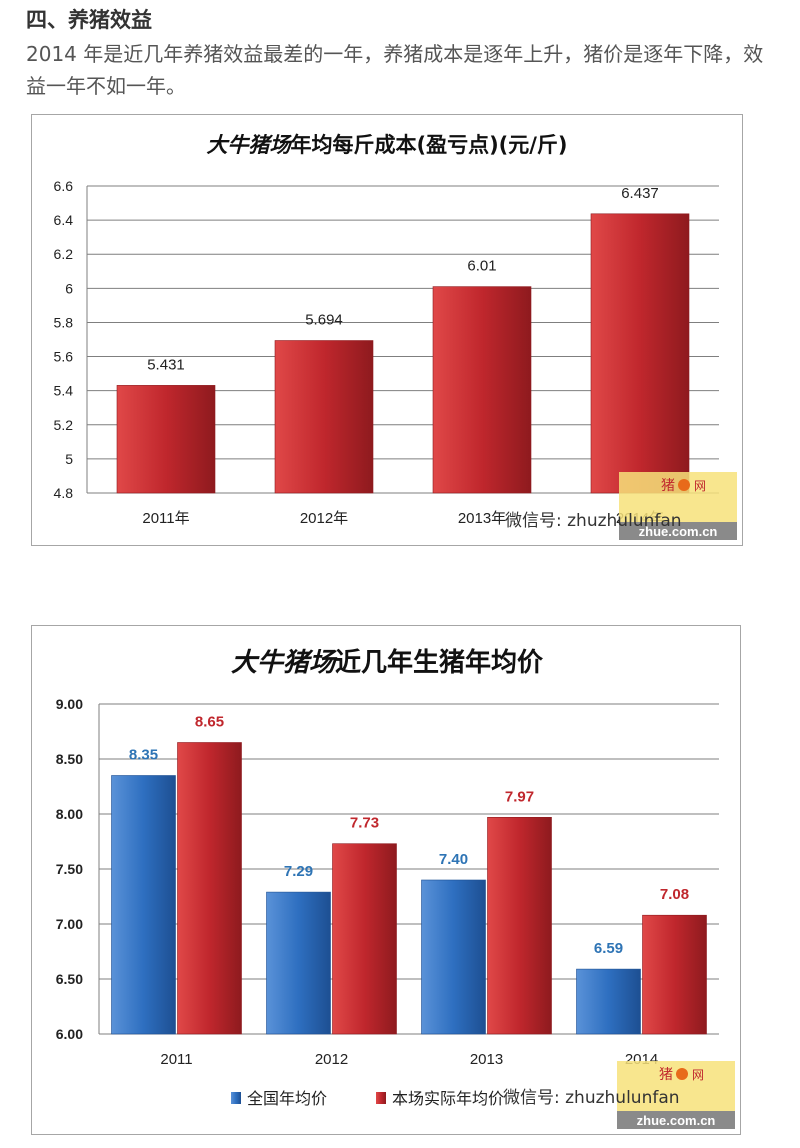 The image size is (800, 1148). Describe the element at coordinates (448, 1098) in the screenshot. I see `legend-label: 本场实际年均价` at that location.